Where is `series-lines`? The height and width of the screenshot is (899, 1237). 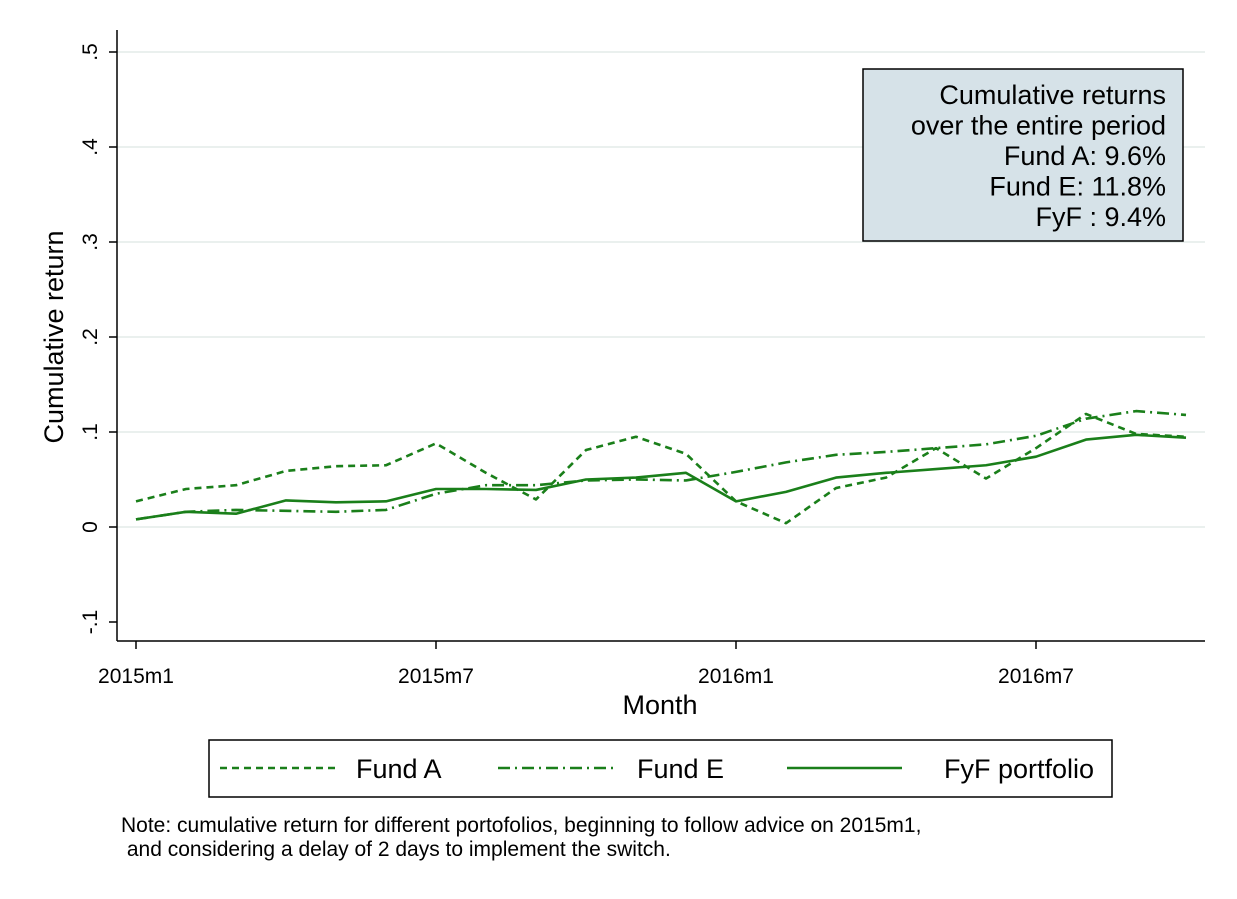 series-lines is located at coordinates (661, 467).